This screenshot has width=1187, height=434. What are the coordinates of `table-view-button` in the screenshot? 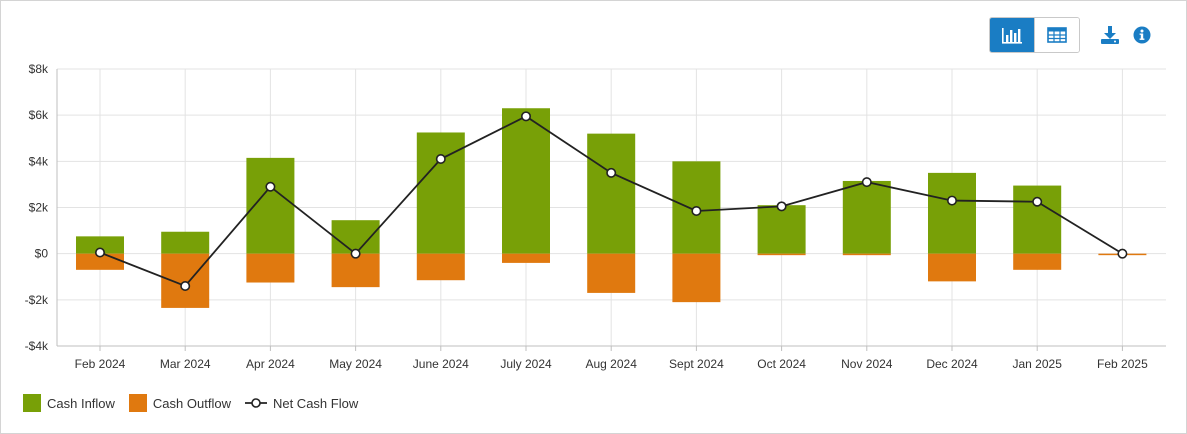 It's located at (1056, 35).